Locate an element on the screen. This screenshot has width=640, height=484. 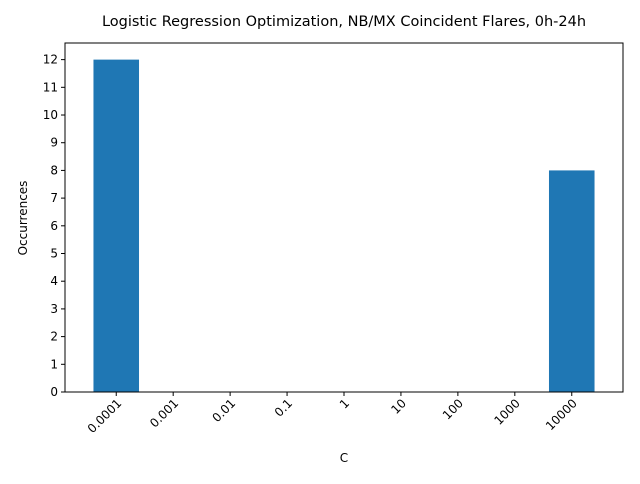
x-tick-label: 0.0001 is located at coordinates (105, 416).